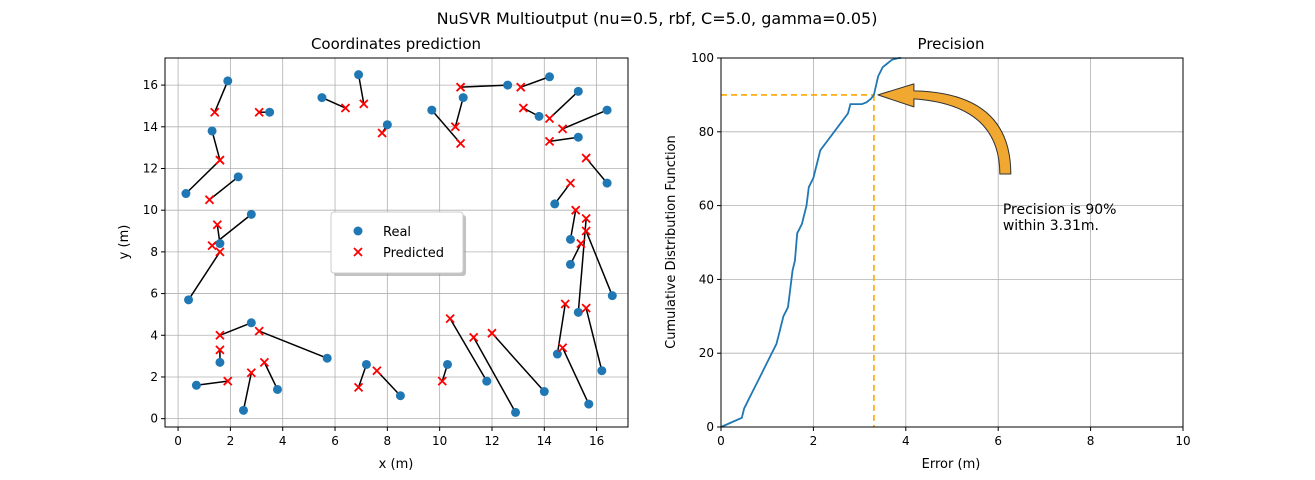  What do you see at coordinates (1051, 226) in the screenshot?
I see `precision-annotation-line-2: within 3.31m.` at bounding box center [1051, 226].